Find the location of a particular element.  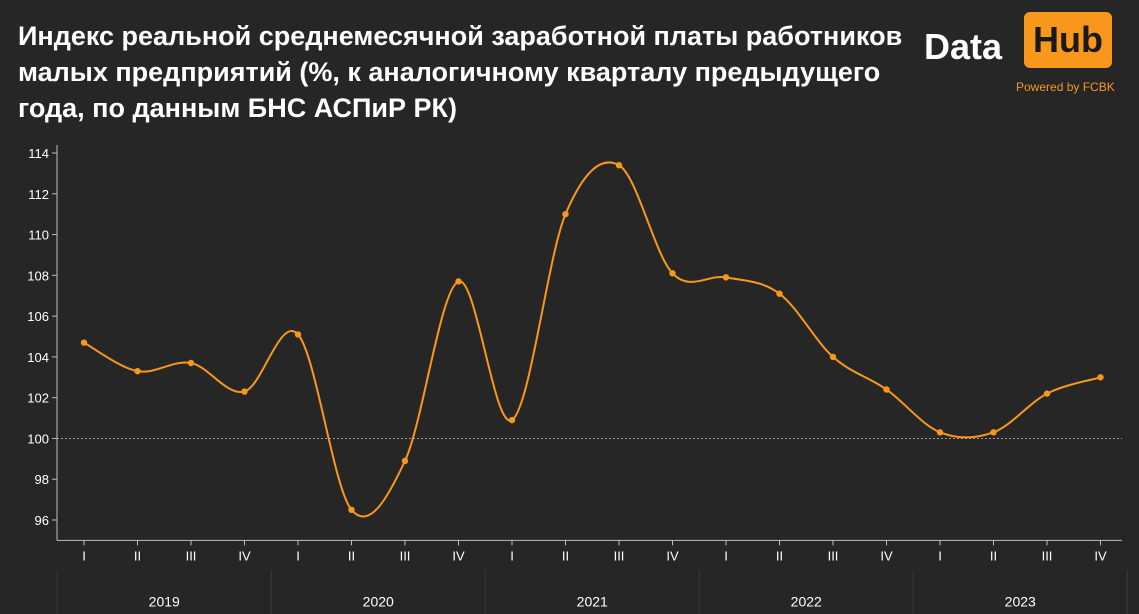

year-label: 2022 is located at coordinates (806, 601).